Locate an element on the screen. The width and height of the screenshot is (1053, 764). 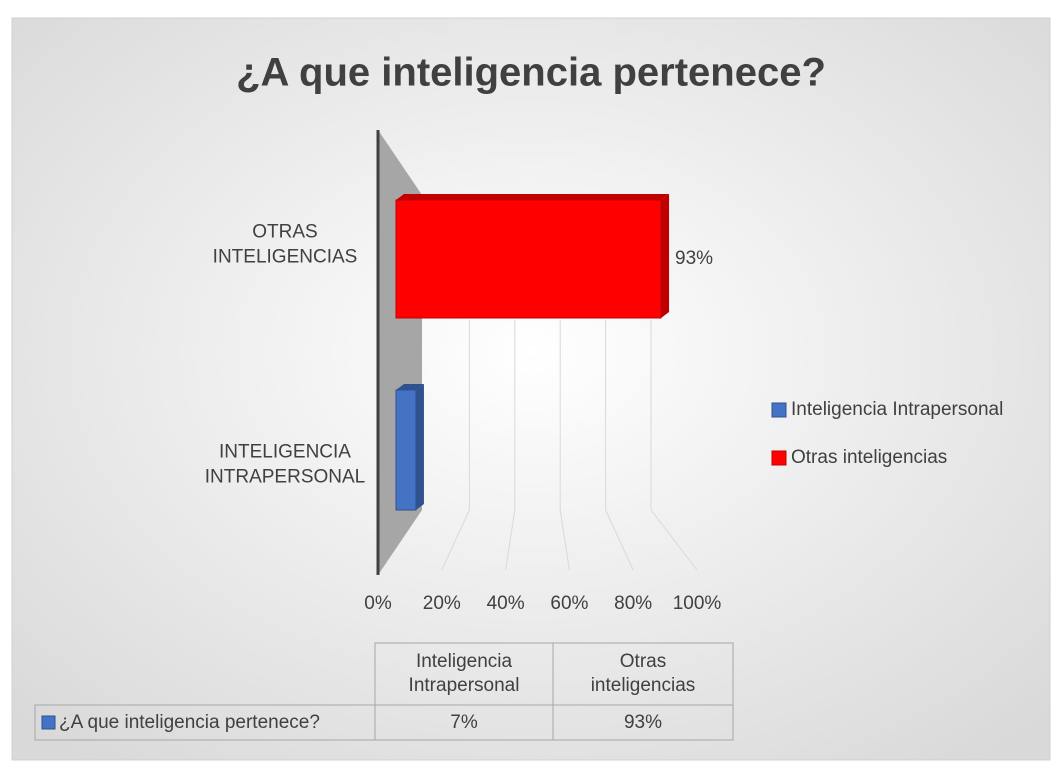
x-tick-label: 60% is located at coordinates (569, 603).